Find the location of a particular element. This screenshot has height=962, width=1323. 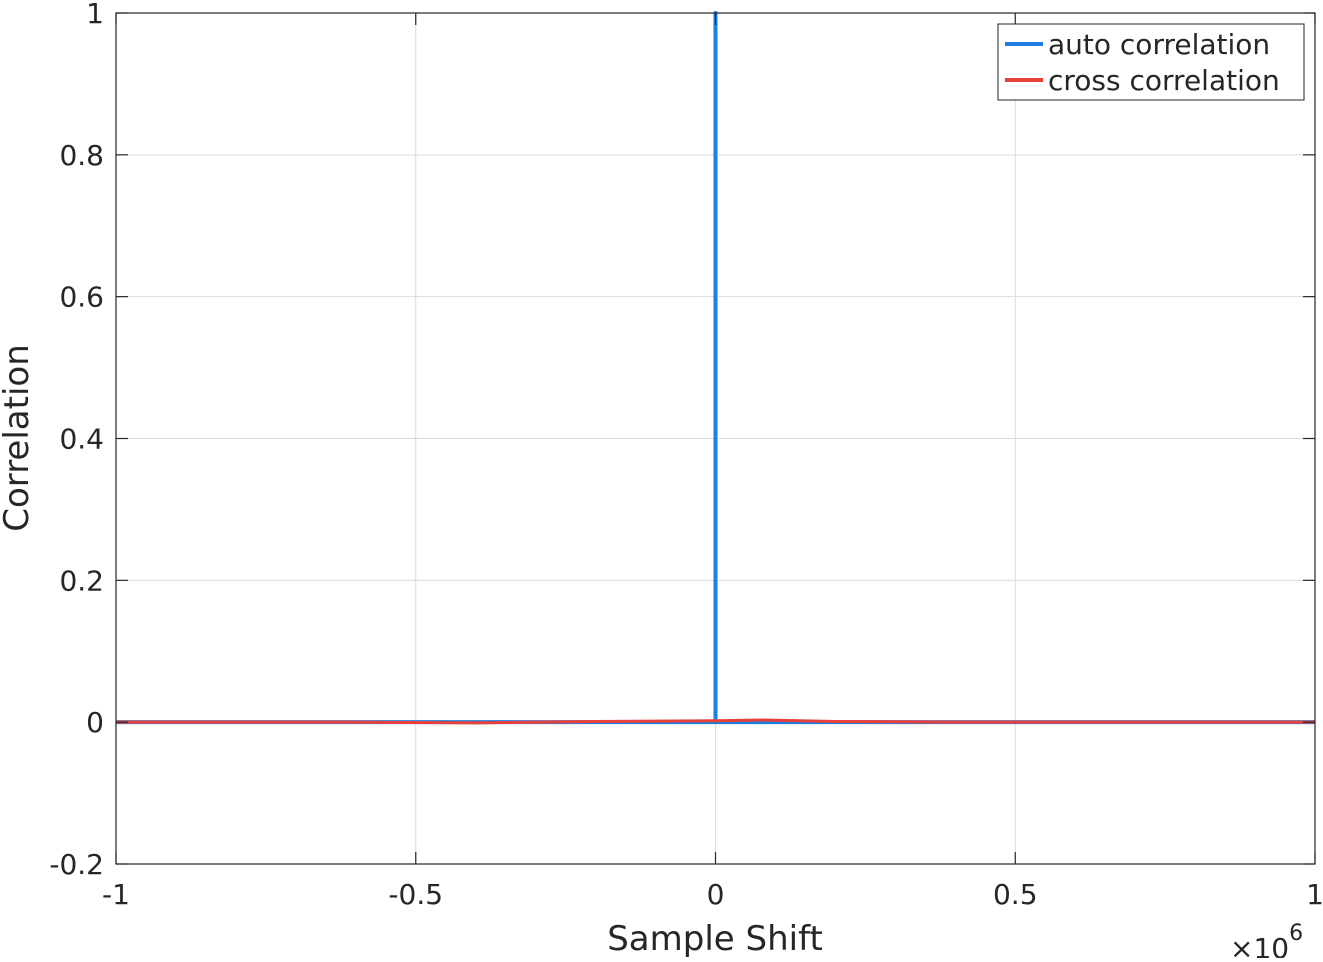

y-tick-label: 0.4 is located at coordinates (81, 439).